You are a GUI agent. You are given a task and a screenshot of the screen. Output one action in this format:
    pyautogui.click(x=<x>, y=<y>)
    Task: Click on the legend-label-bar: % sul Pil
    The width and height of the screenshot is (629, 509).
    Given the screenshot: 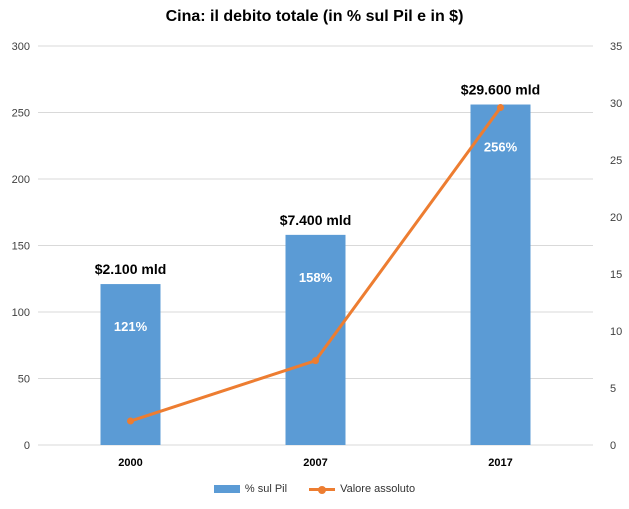 What is the action you would take?
    pyautogui.click(x=266, y=489)
    